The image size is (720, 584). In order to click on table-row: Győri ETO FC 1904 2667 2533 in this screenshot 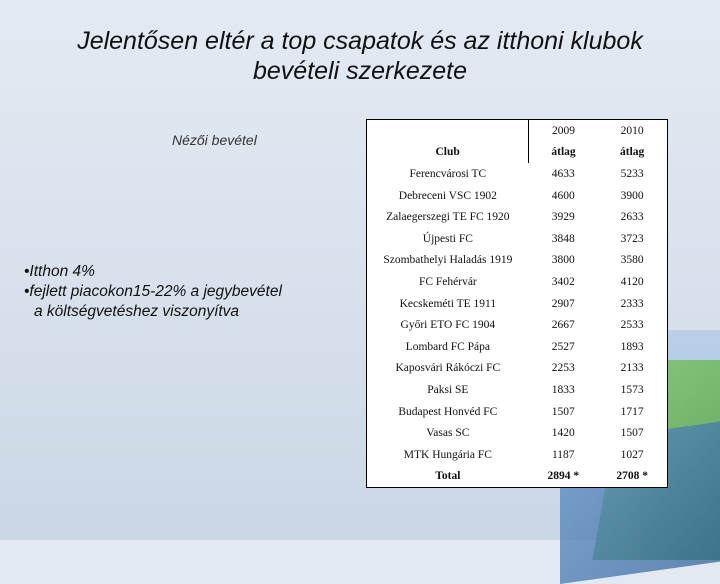, I will do `click(517, 325)`.